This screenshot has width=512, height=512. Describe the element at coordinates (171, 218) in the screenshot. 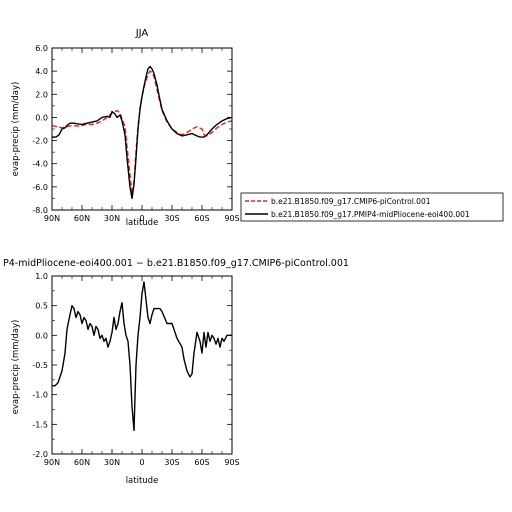

I see `top-x-tick-label: 30S` at that location.